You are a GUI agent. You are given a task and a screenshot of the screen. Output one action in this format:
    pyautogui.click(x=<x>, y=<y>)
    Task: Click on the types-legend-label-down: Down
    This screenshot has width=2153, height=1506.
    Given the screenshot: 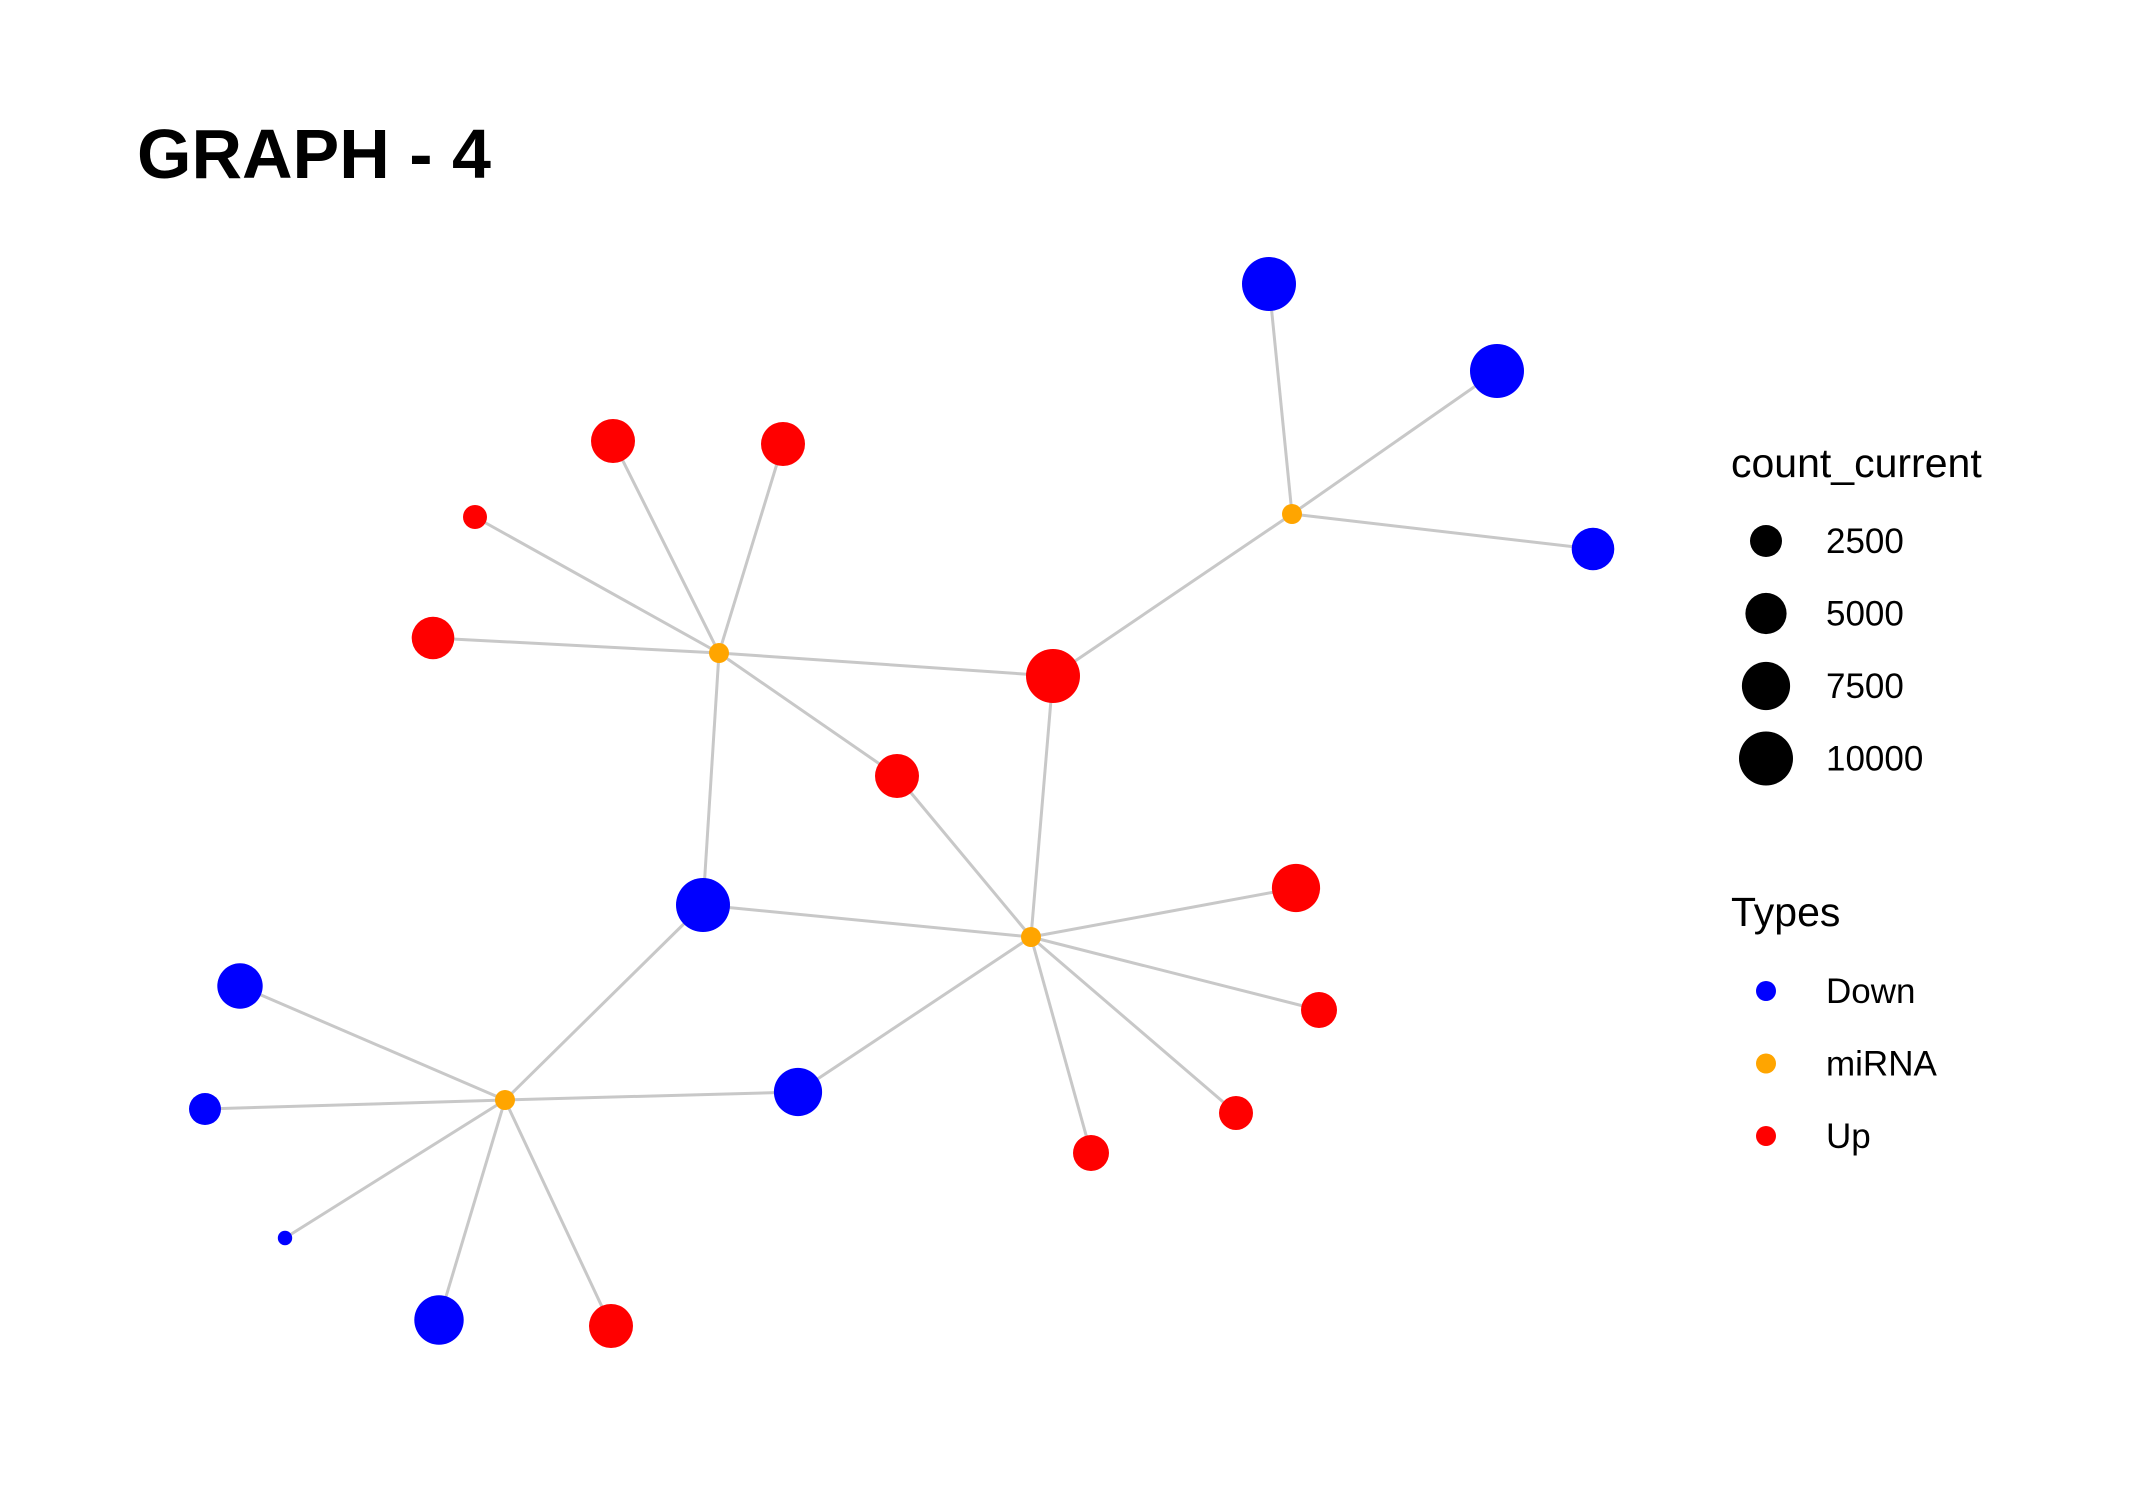 What is the action you would take?
    pyautogui.click(x=1870, y=991)
    